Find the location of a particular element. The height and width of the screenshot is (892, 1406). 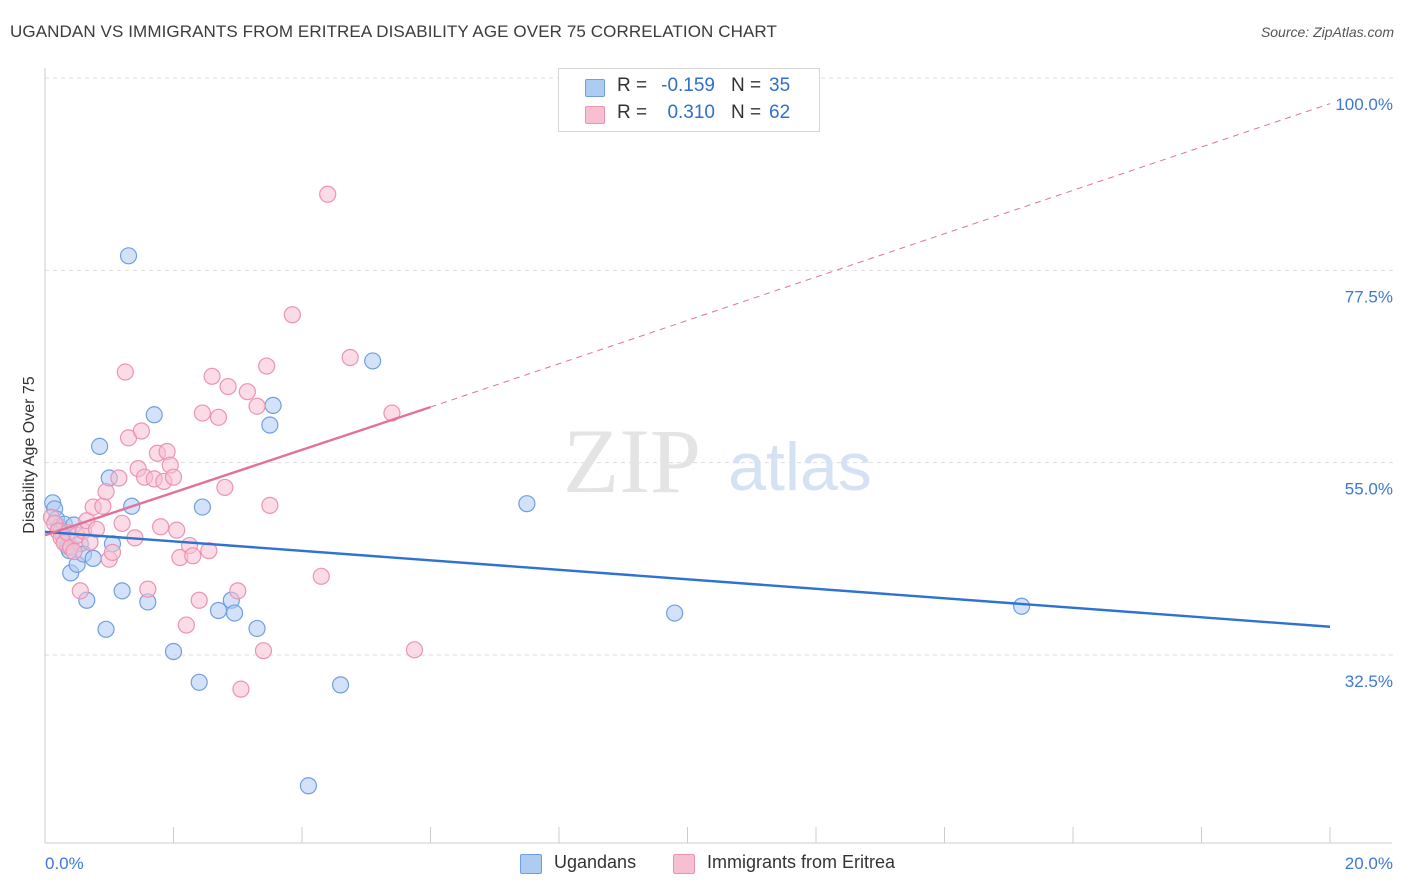

bottom-legend-label-ugandans: Ugandans is located at coordinates (595, 862).